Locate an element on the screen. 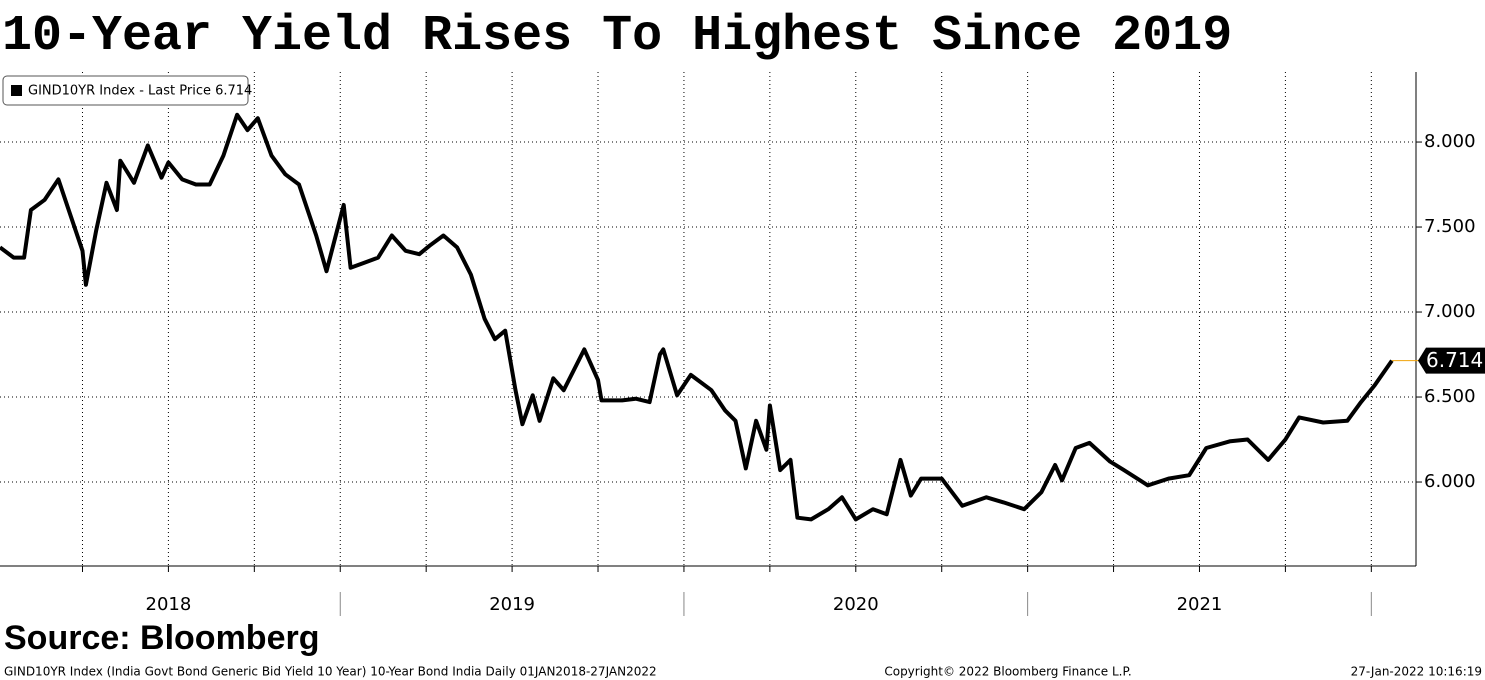 Image resolution: width=1485 pixels, height=680 pixels. last-price-label: 6.714 is located at coordinates (1454, 360).